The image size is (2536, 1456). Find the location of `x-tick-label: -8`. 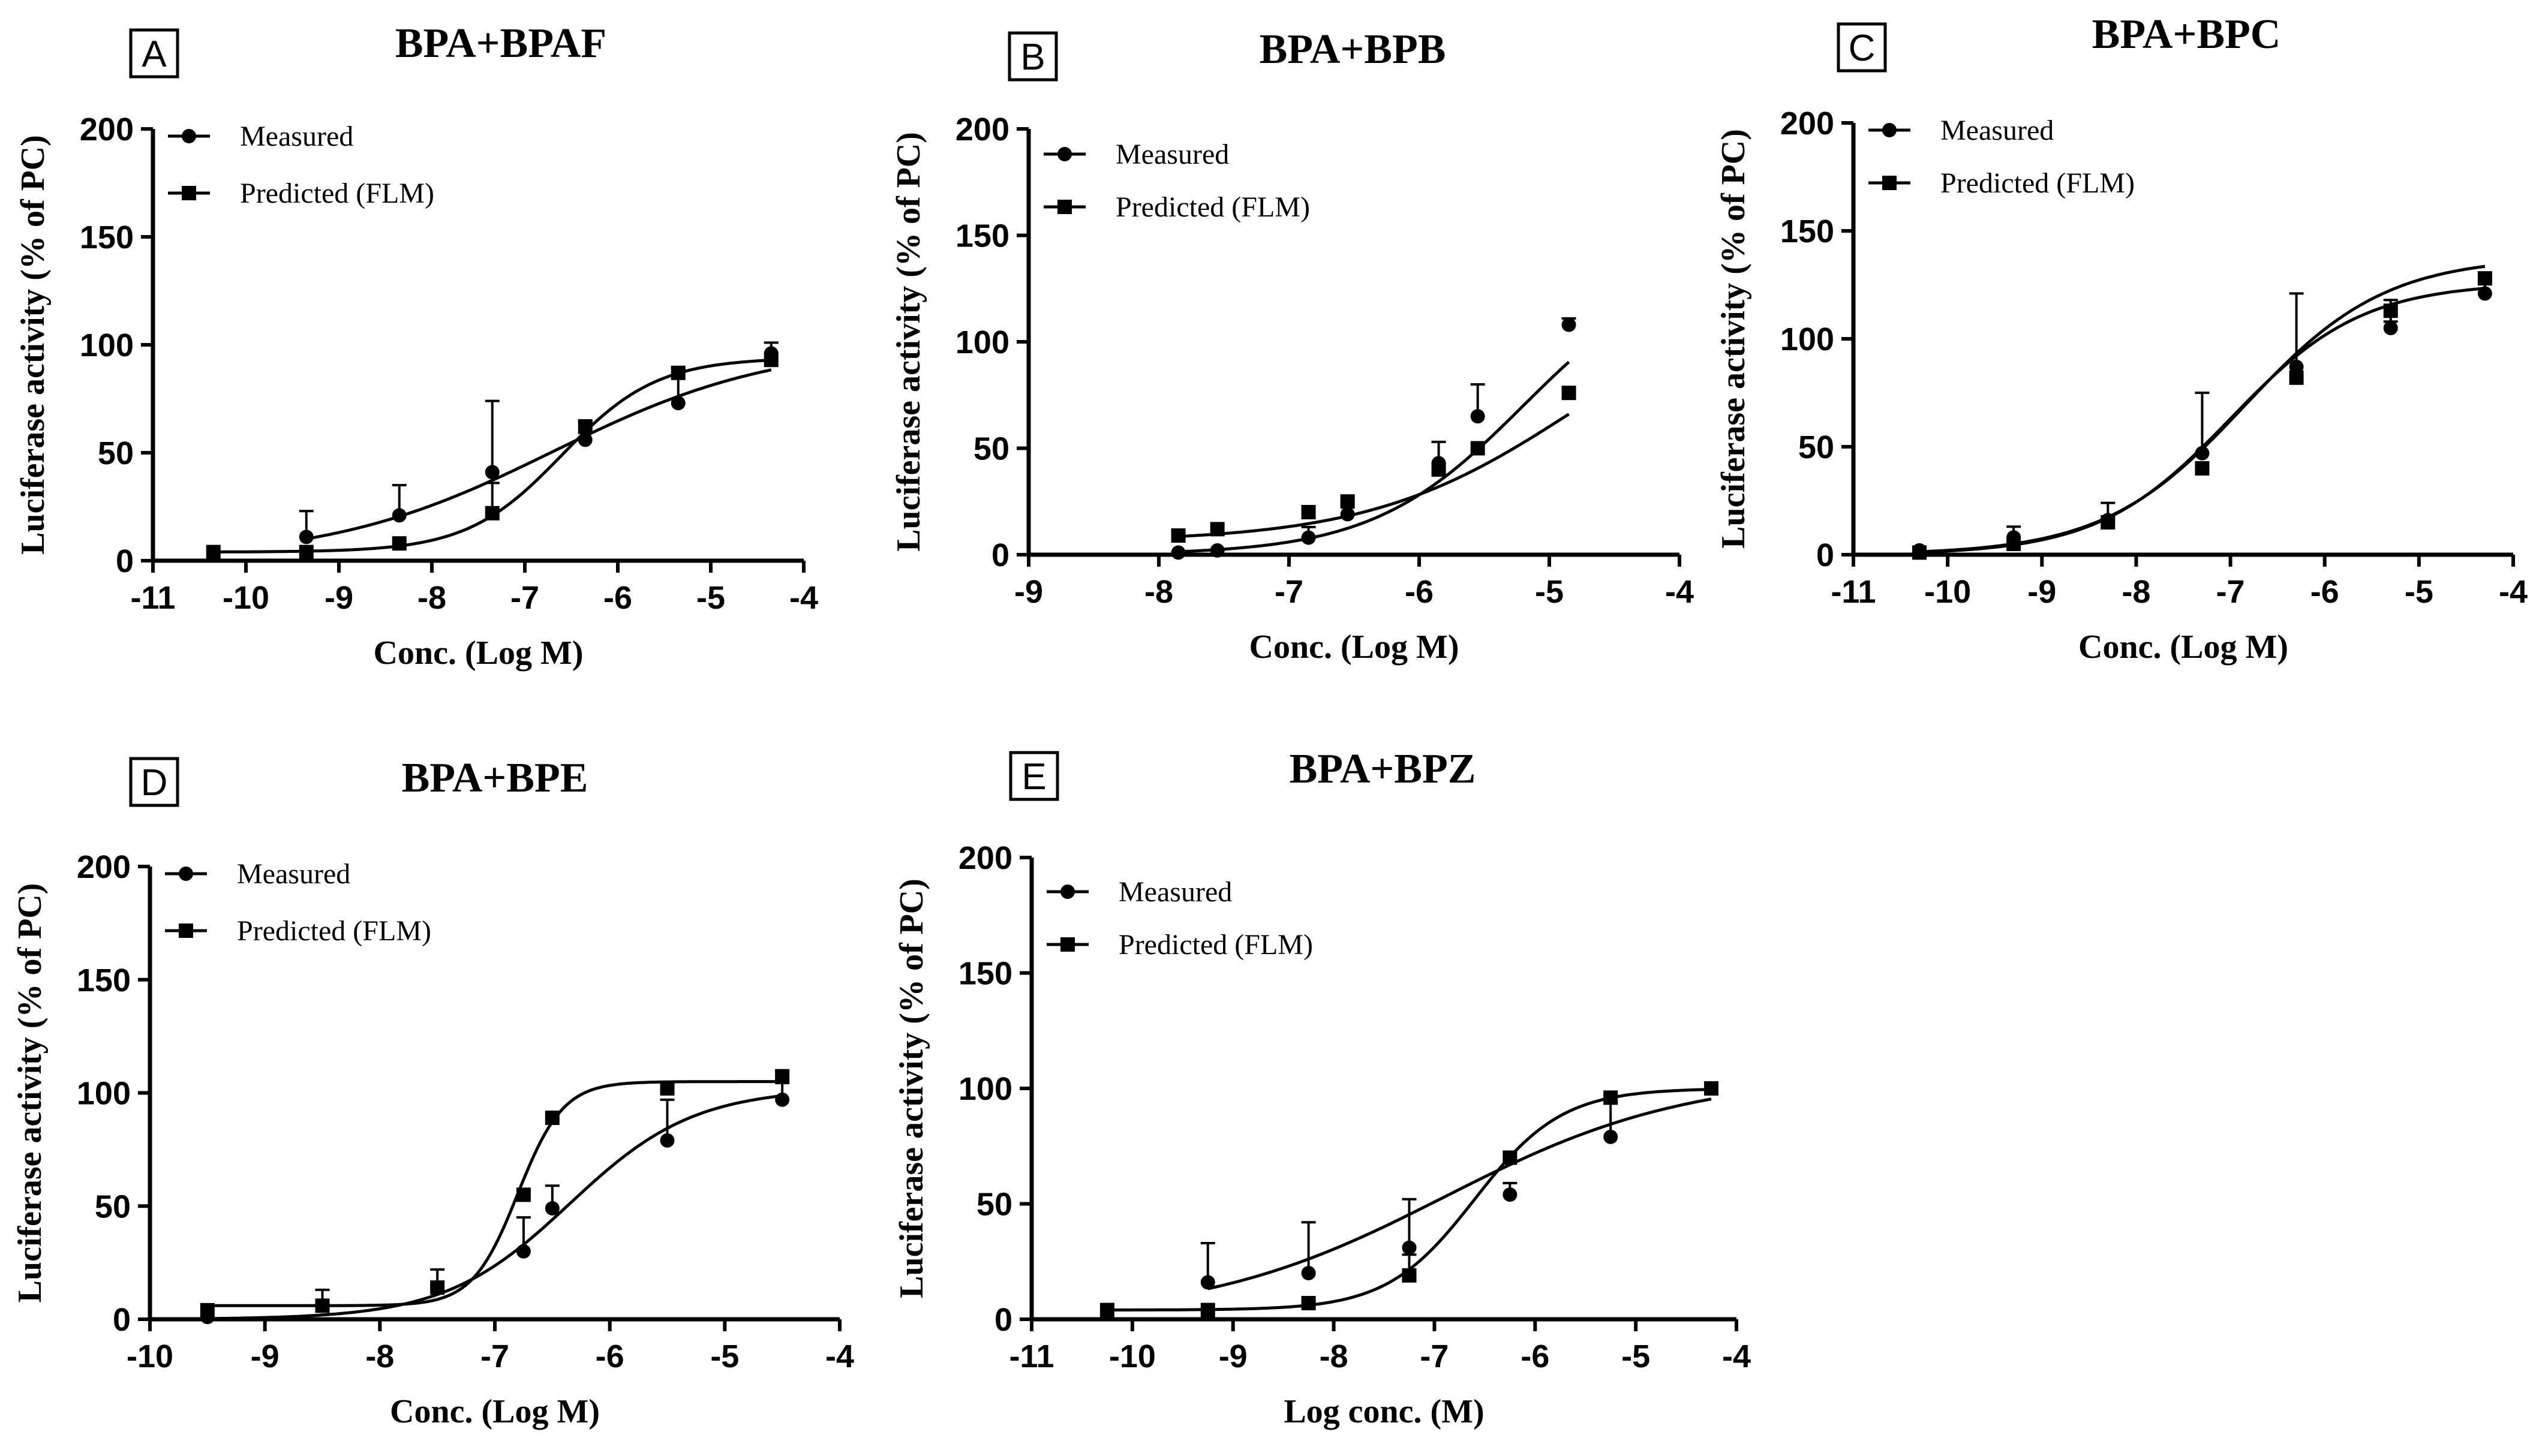

x-tick-label: -8 is located at coordinates (432, 598).